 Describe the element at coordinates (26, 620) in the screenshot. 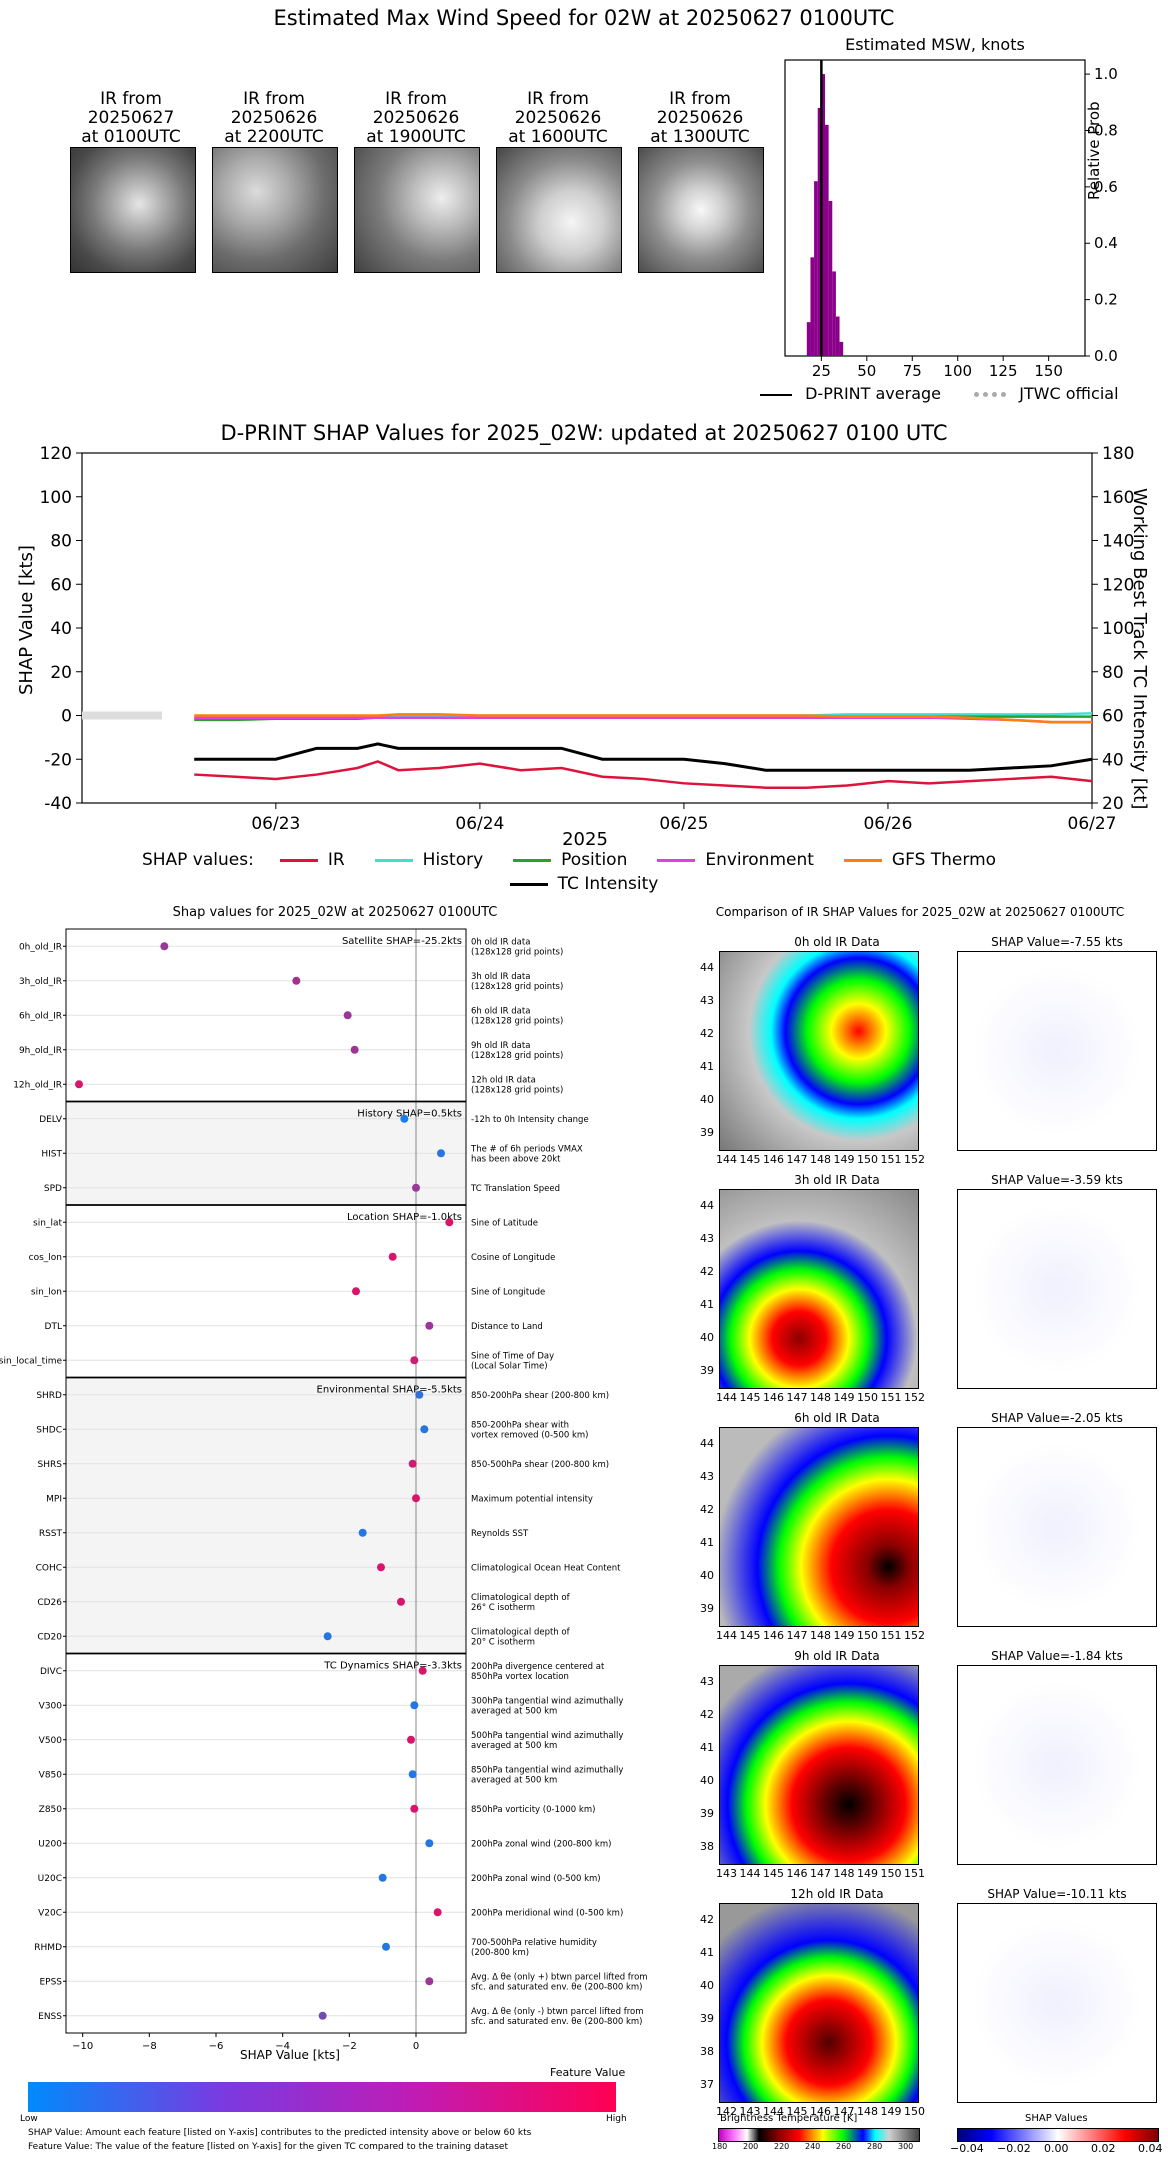

I see `ts-ylabel-left: SHAP Value [kts]` at that location.